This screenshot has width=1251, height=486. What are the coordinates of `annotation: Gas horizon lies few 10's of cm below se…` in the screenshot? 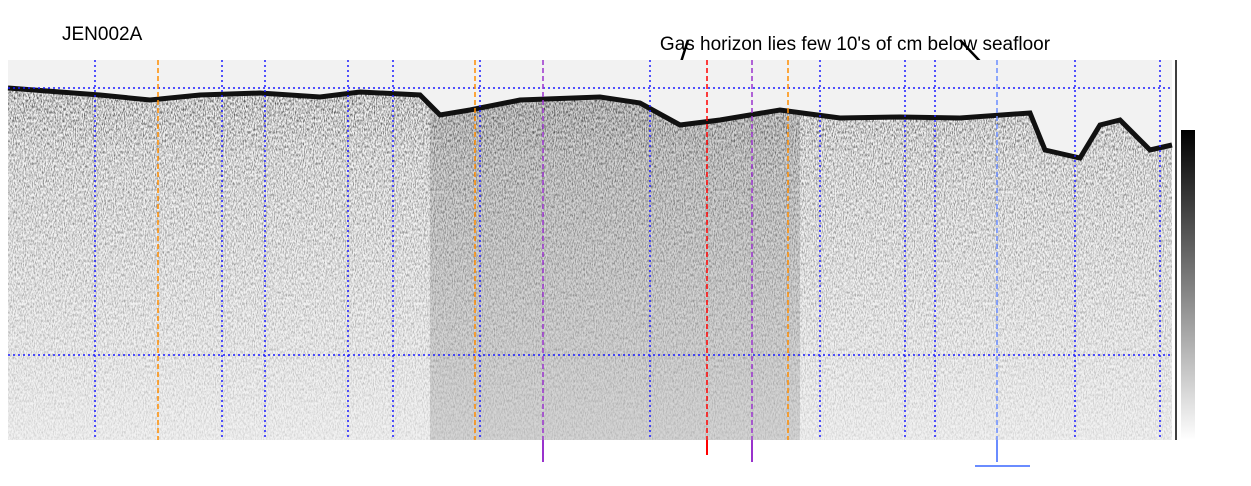 It's located at (855, 44).